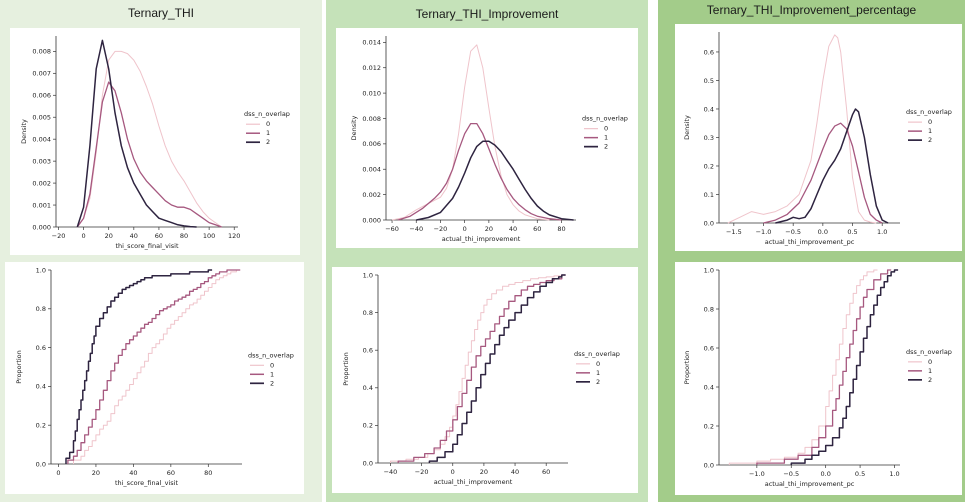  Describe the element at coordinates (709, 195) in the screenshot. I see `y-tick-label: 0.1` at that location.